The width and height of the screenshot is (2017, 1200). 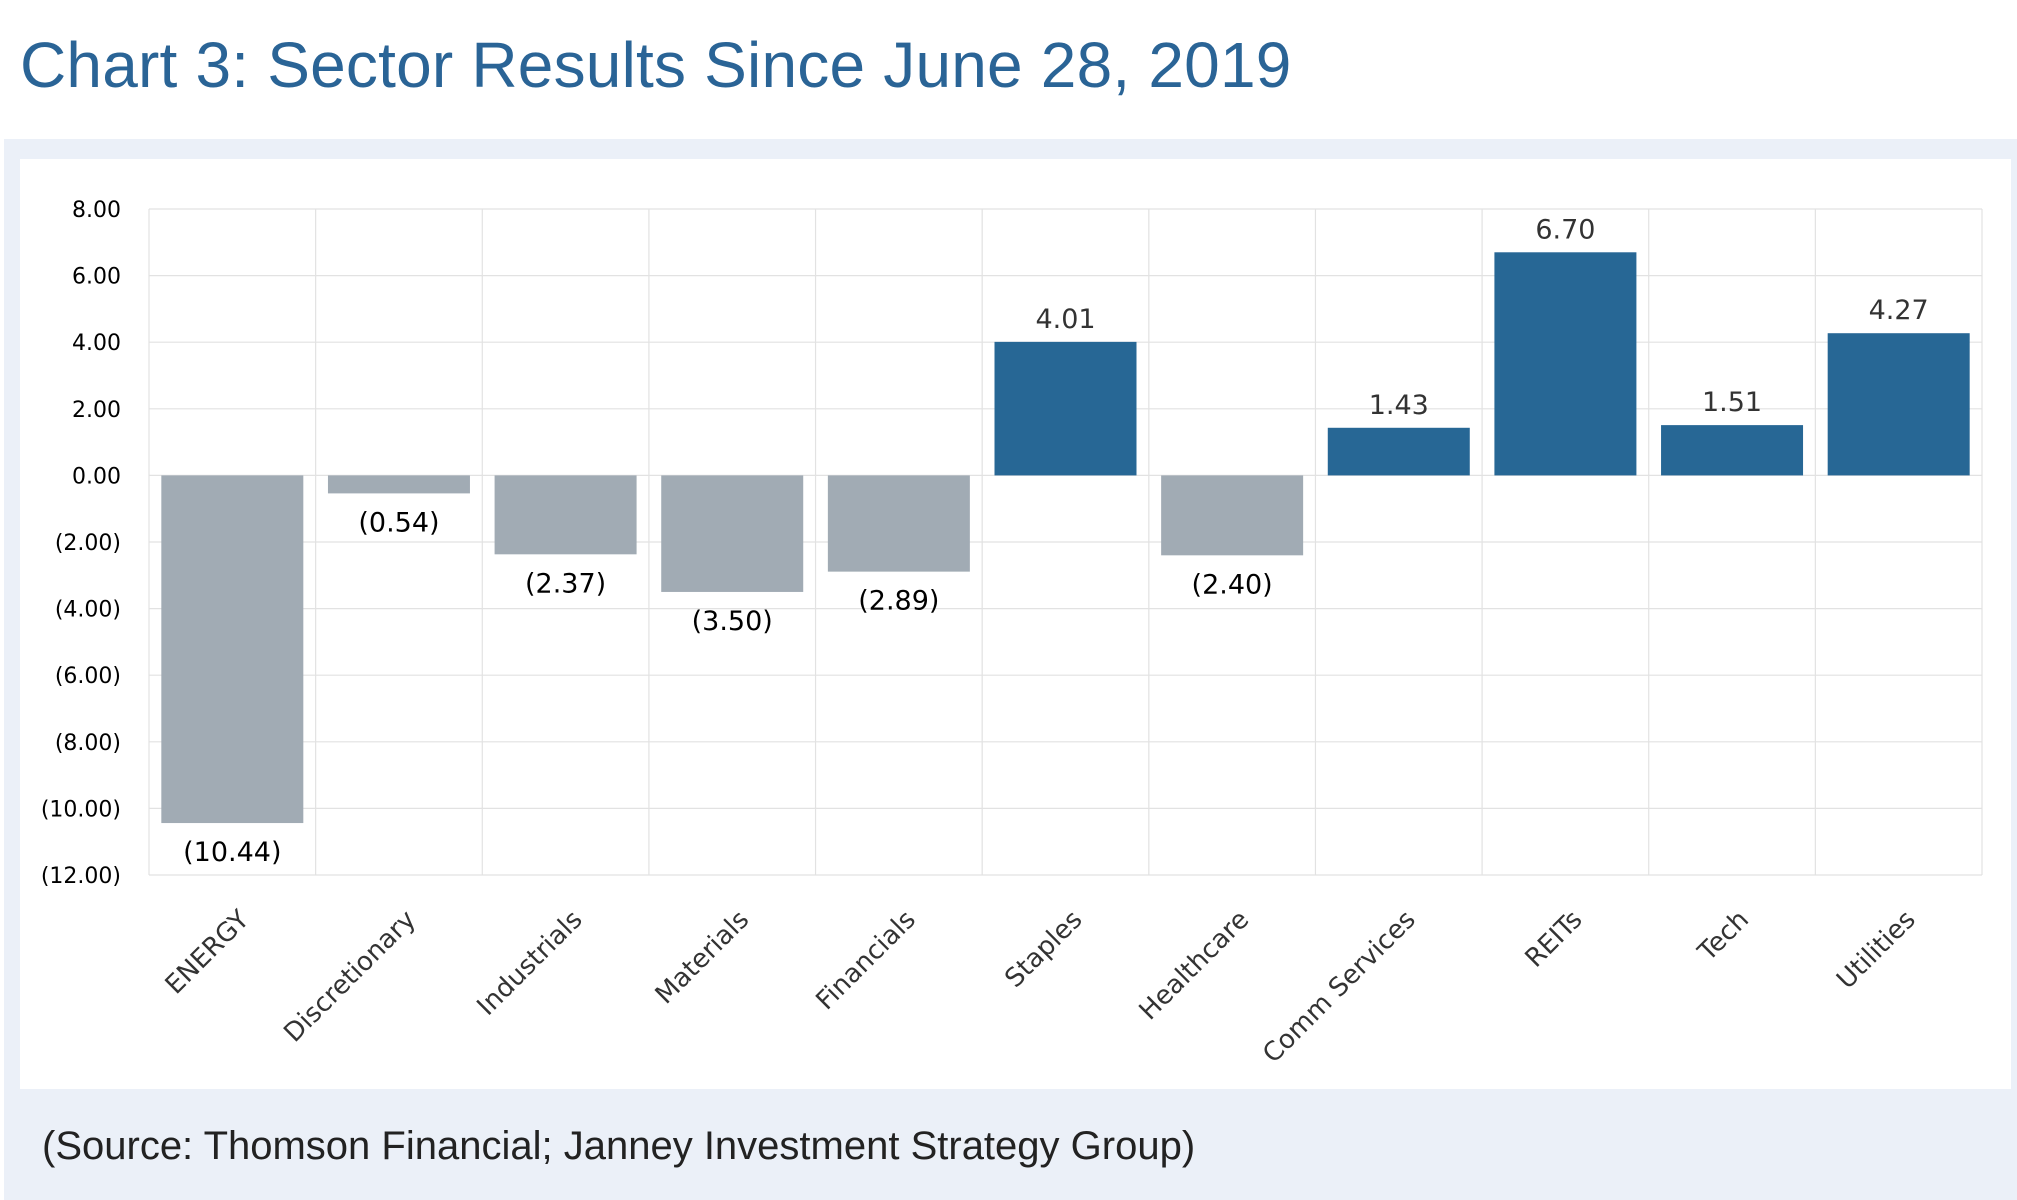 I want to click on y-tick-label: (8.00), so click(x=88, y=743).